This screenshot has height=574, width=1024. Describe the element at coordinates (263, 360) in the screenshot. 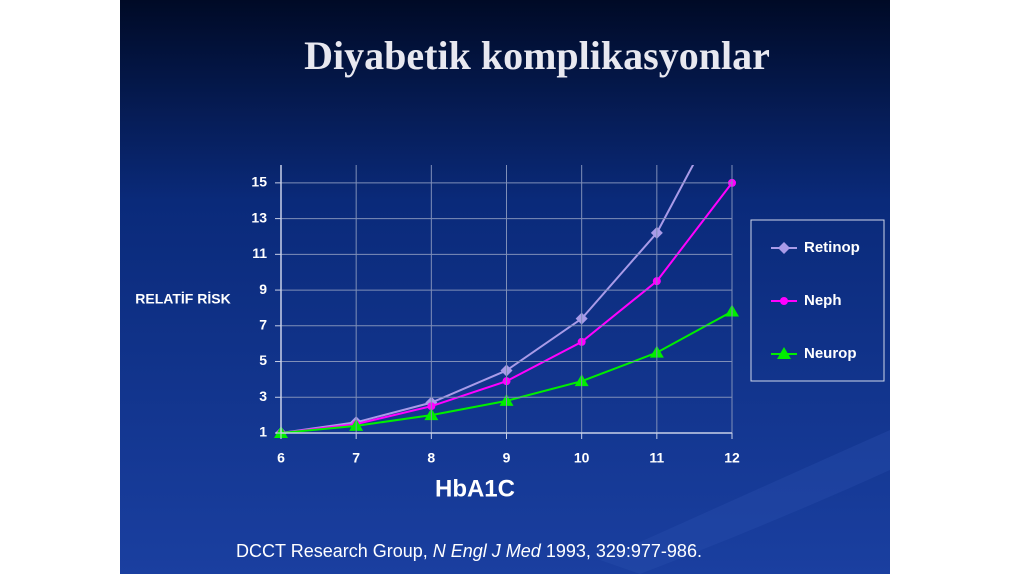

I see `y-tick-label: 5` at that location.